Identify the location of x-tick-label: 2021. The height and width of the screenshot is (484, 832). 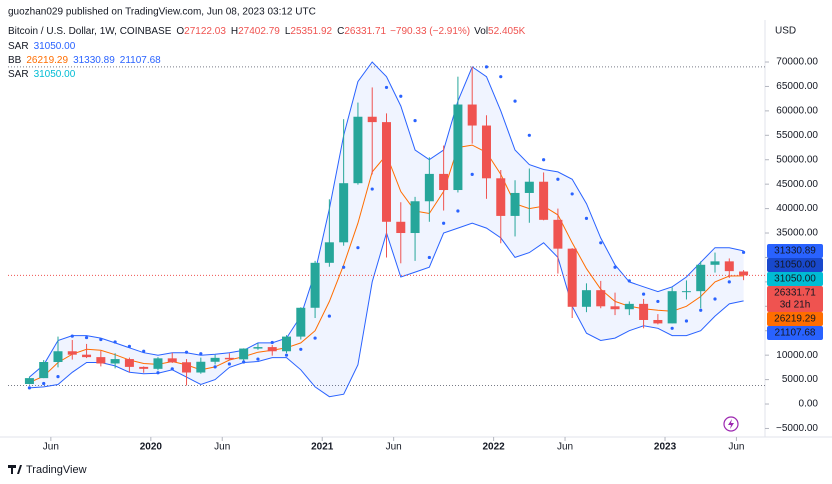
(322, 447).